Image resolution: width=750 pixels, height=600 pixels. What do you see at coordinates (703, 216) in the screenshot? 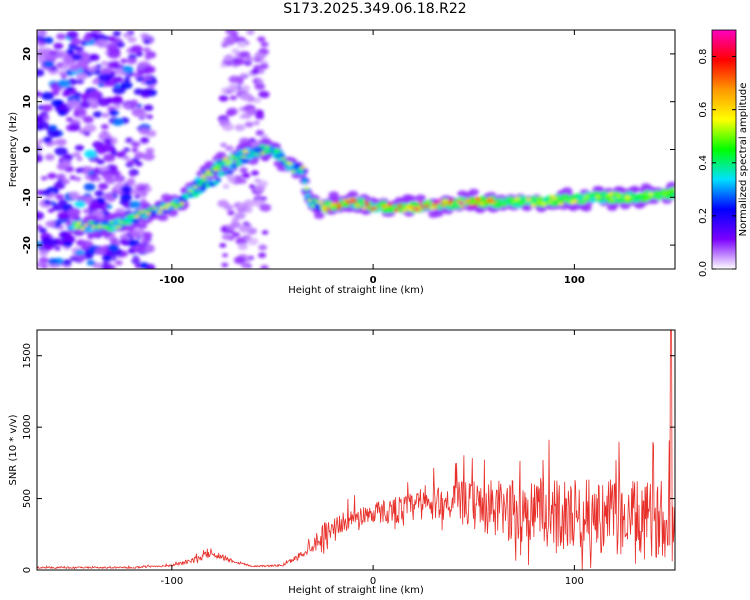
I see `colorbar-tick-label: 0.2` at bounding box center [703, 216].